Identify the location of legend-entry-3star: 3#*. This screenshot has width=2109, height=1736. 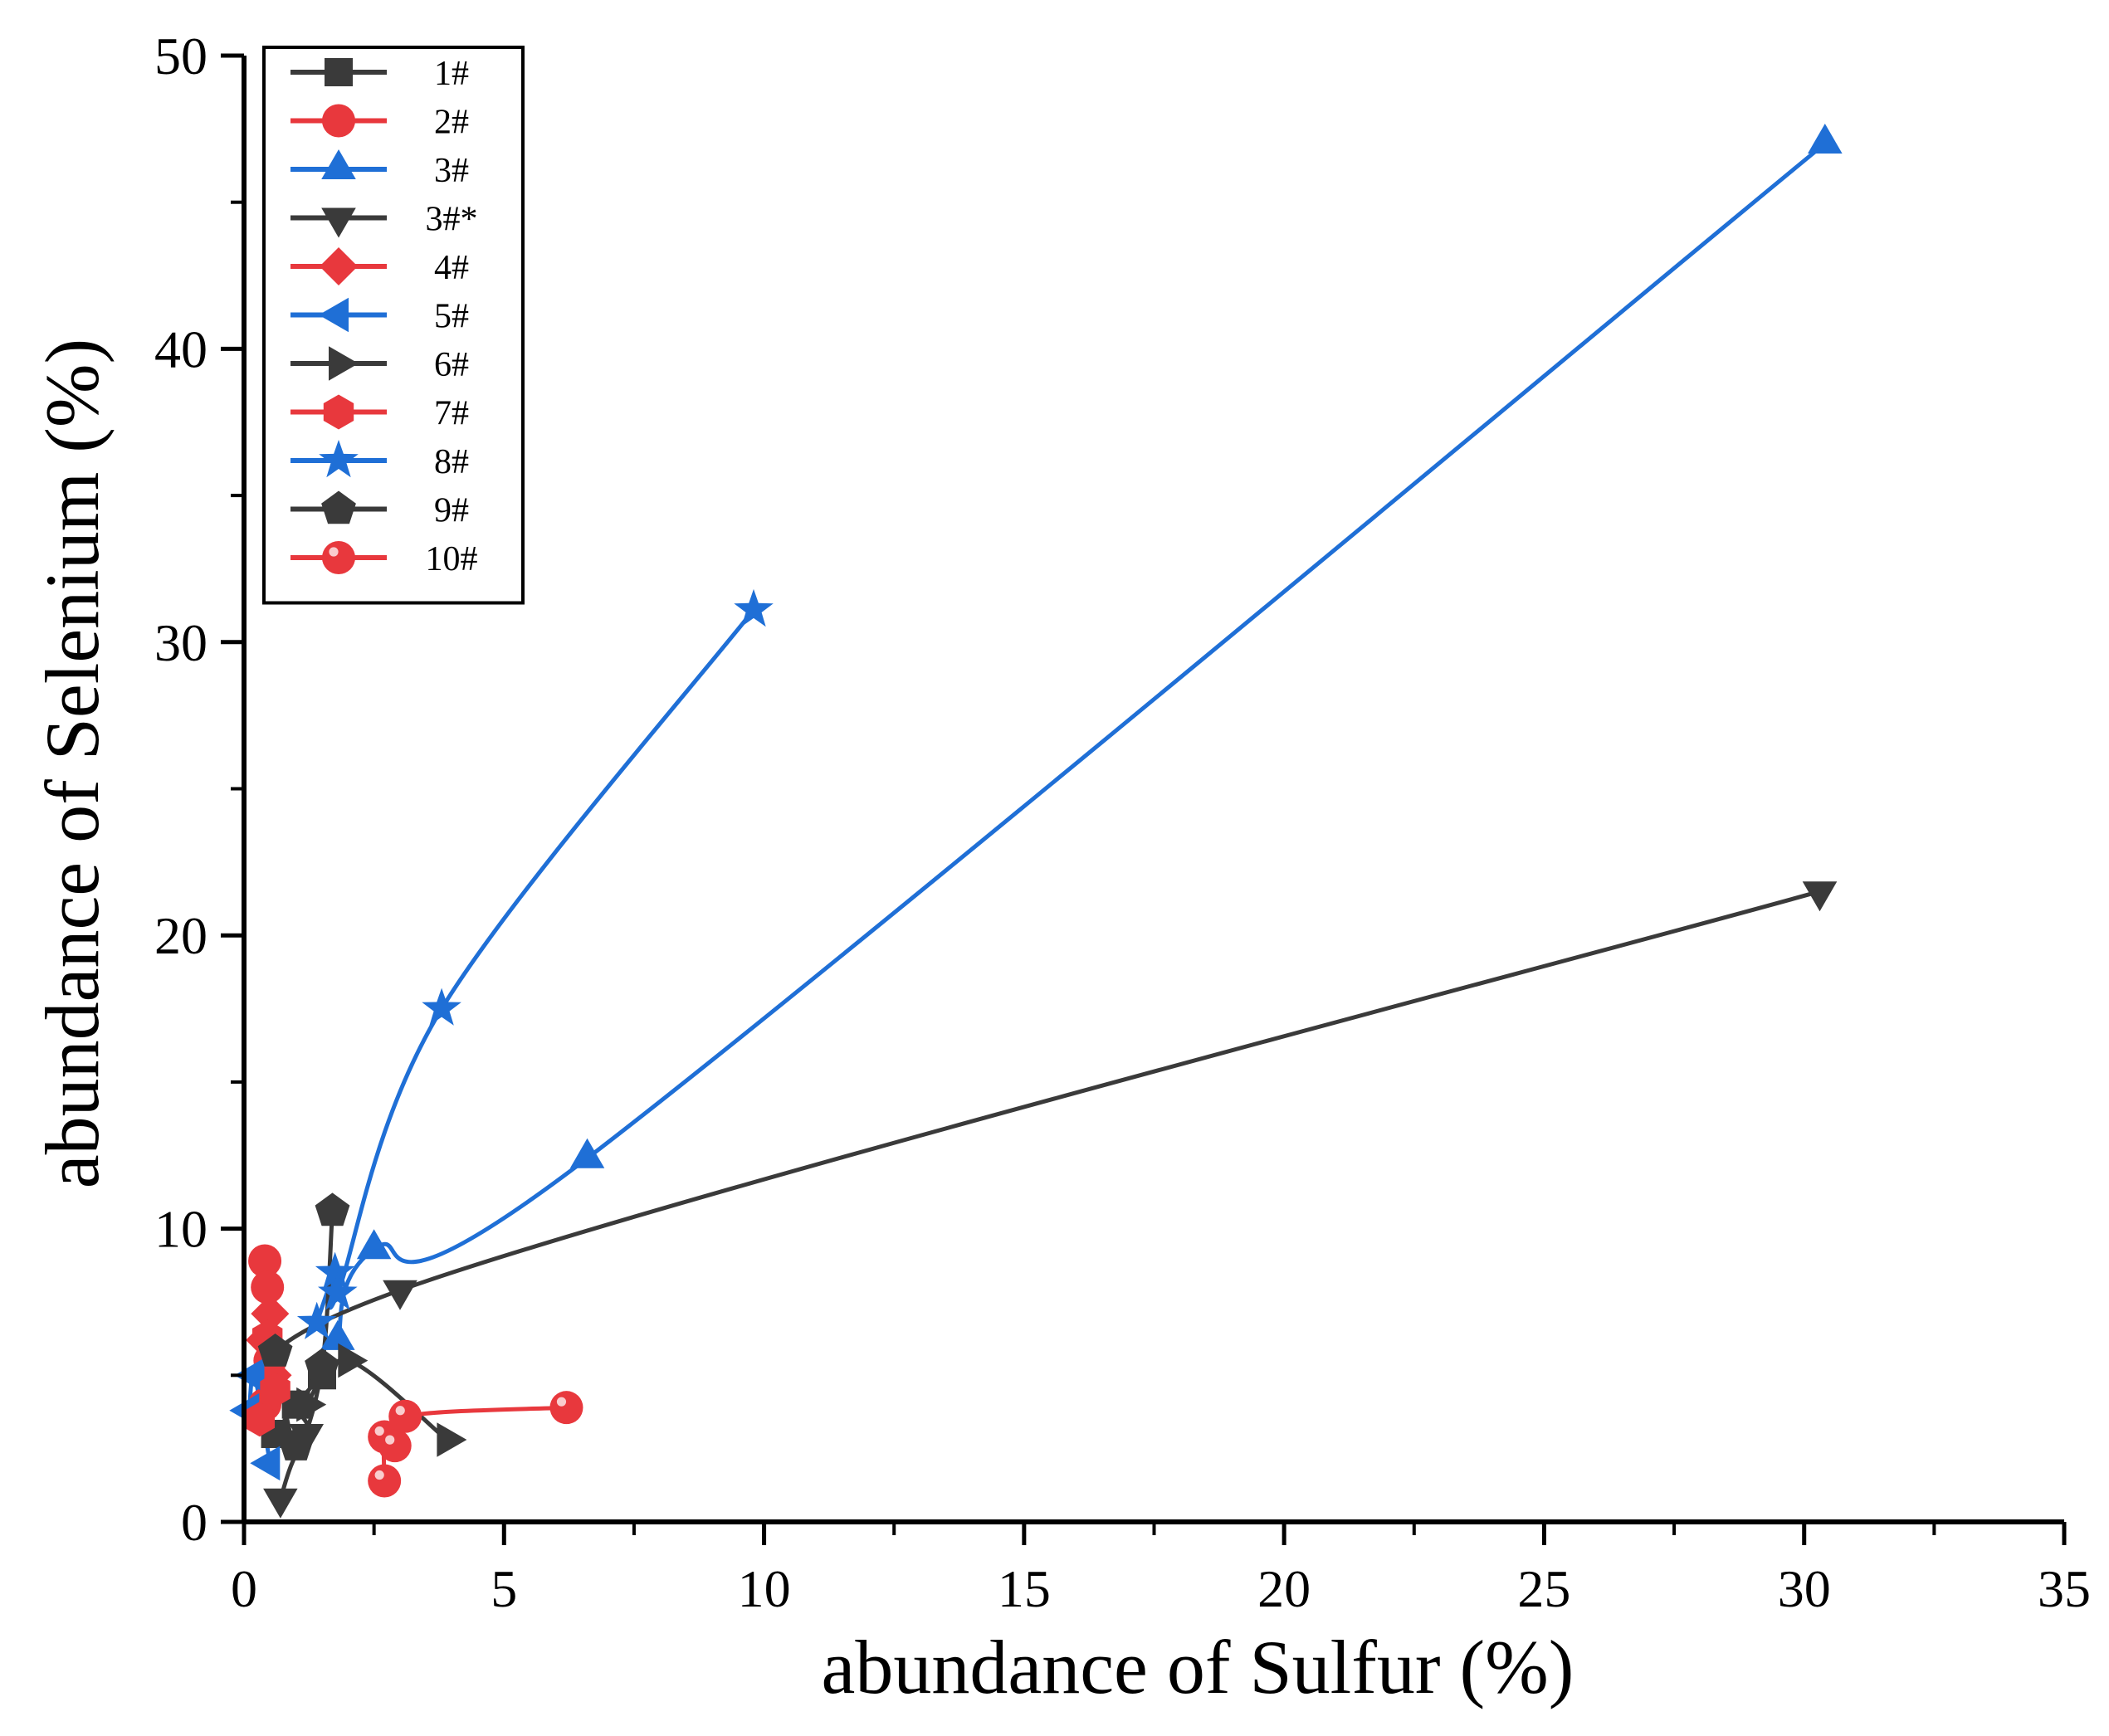
(384, 220).